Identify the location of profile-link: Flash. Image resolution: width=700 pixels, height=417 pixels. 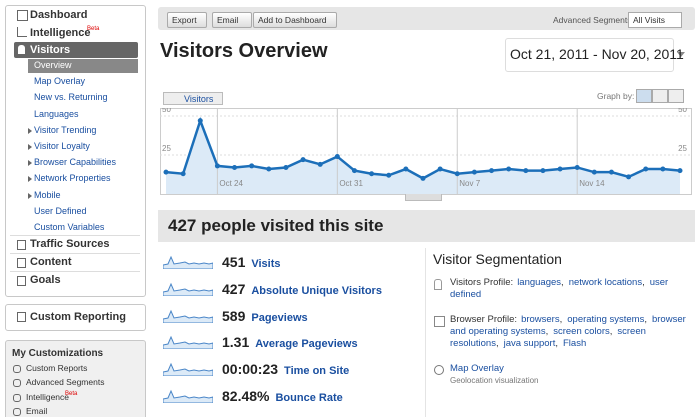
(575, 343).